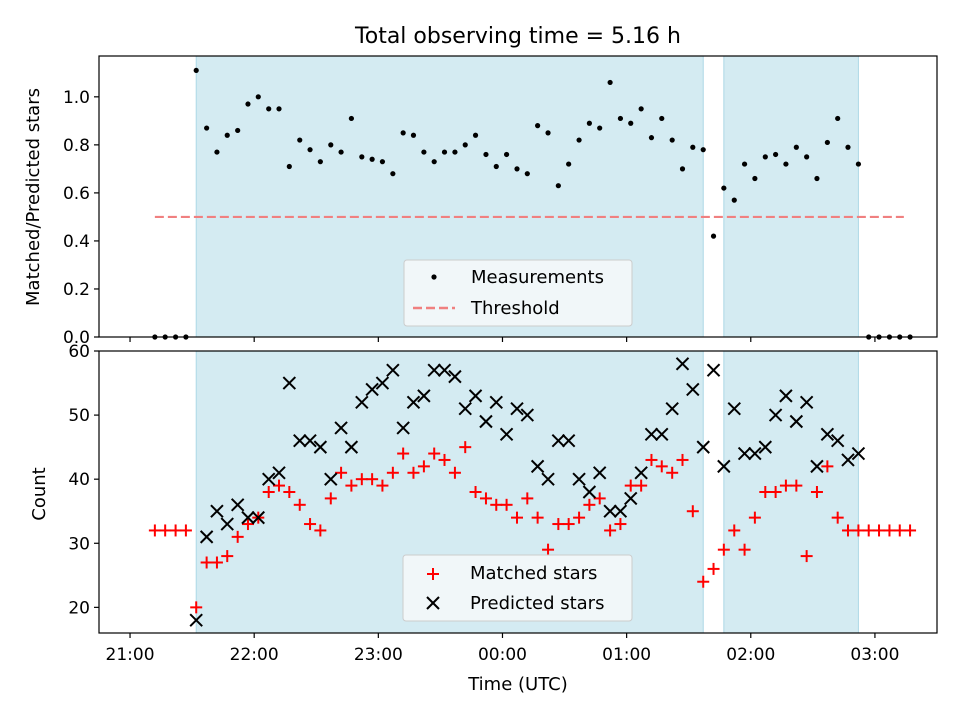 This screenshot has height=720, width=960. Describe the element at coordinates (378, 655) in the screenshot. I see `x-tick-label: 23:00` at that location.